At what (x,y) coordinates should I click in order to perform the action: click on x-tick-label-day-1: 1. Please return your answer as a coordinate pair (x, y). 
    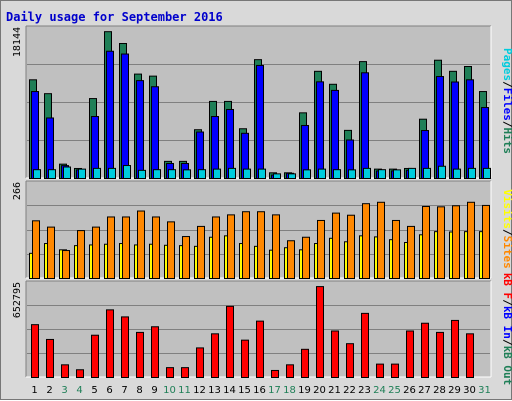
    Looking at the image, I should click on (34, 390).